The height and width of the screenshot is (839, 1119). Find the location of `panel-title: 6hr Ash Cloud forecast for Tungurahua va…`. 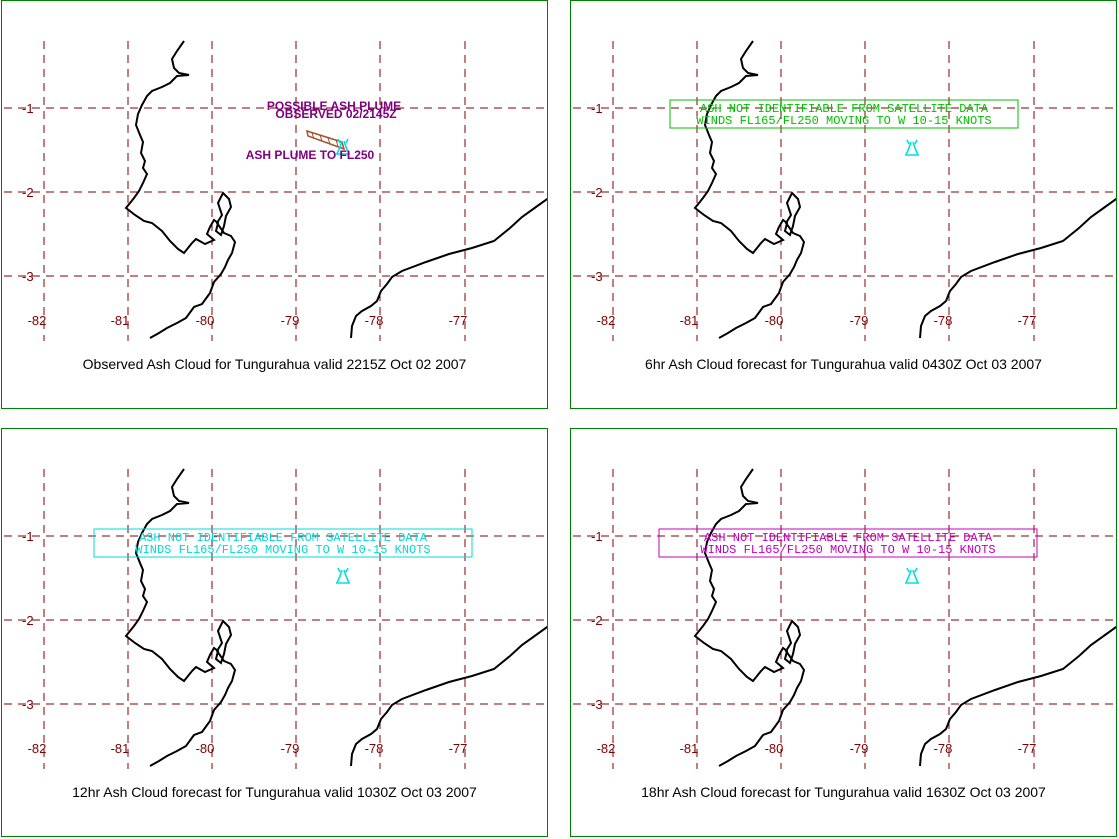

panel-title: 6hr Ash Cloud forecast for Tungurahua va… is located at coordinates (843, 364).